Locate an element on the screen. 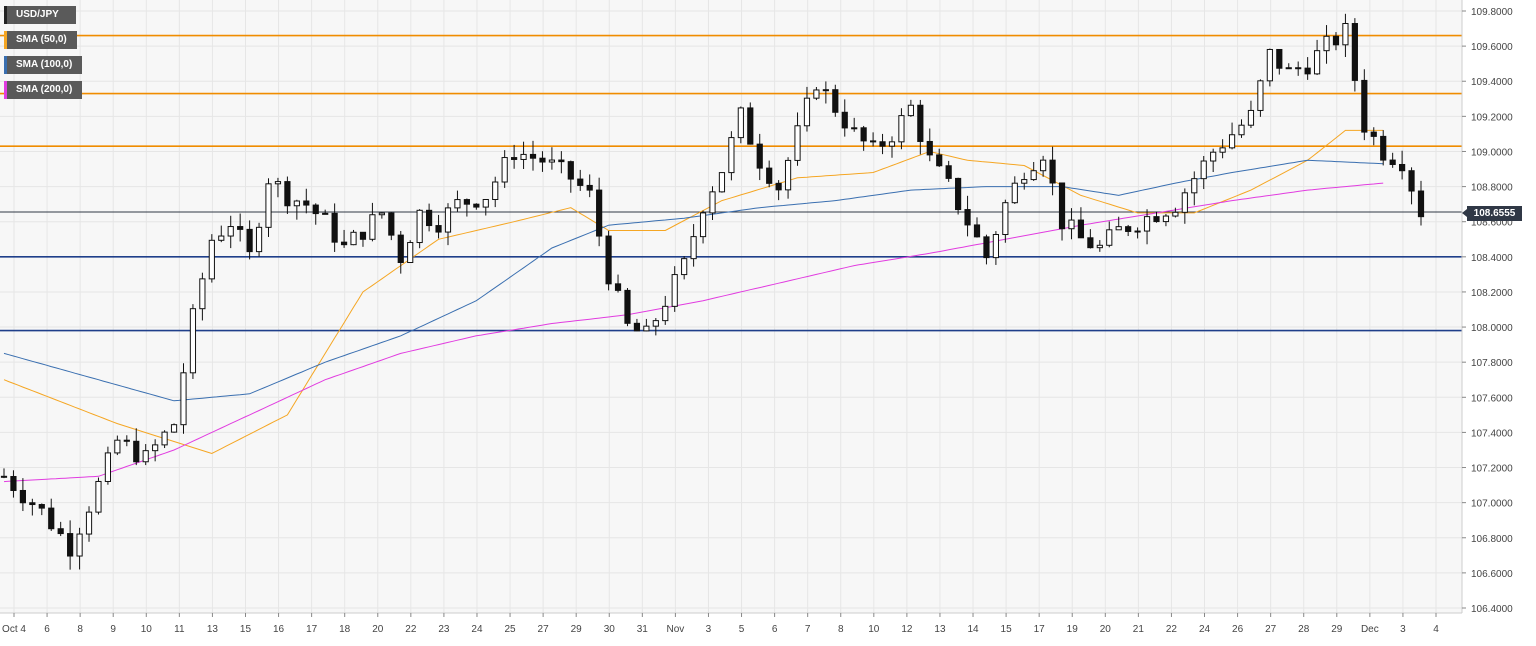 This screenshot has width=1536, height=646. legend-sma50: SMA (50,0) is located at coordinates (43, 40).